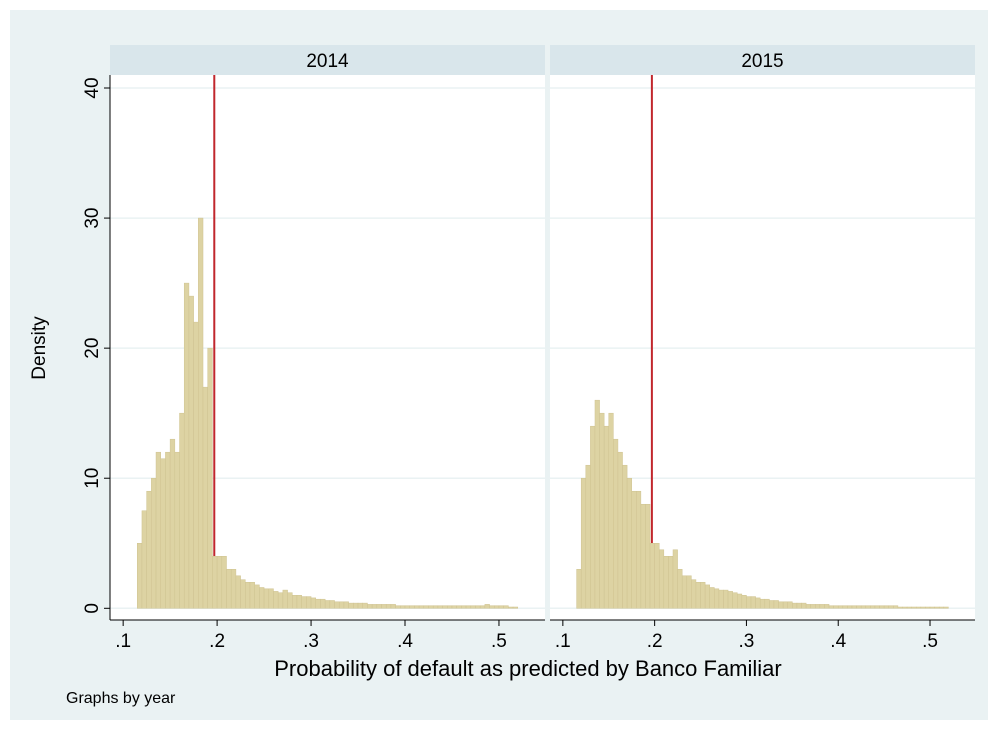 This screenshot has height=730, width=998. What do you see at coordinates (92, 608) in the screenshot?
I see `y-tick-label: 0` at bounding box center [92, 608].